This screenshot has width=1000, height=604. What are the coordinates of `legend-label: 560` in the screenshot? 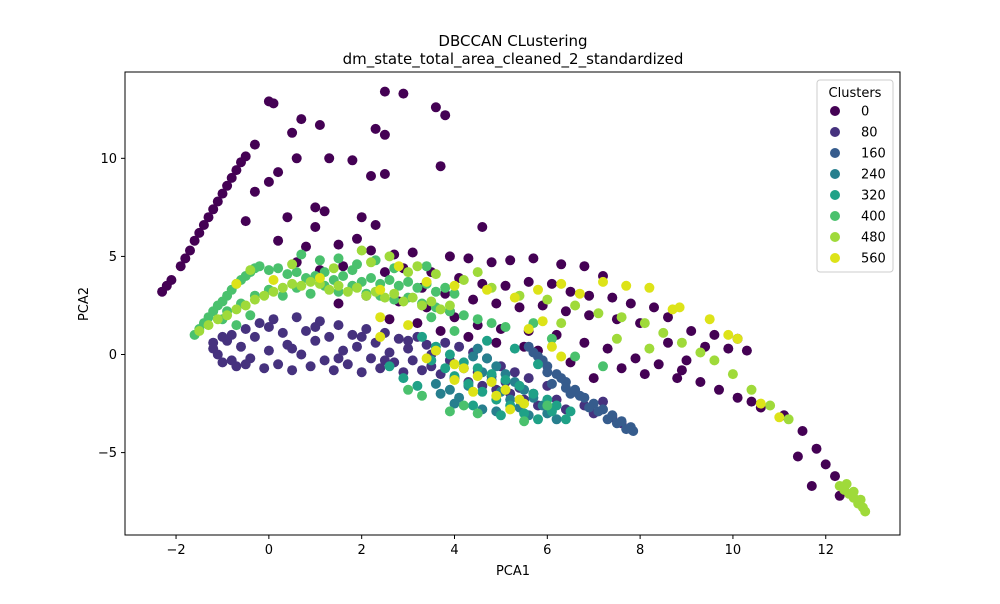 It's located at (873, 259).